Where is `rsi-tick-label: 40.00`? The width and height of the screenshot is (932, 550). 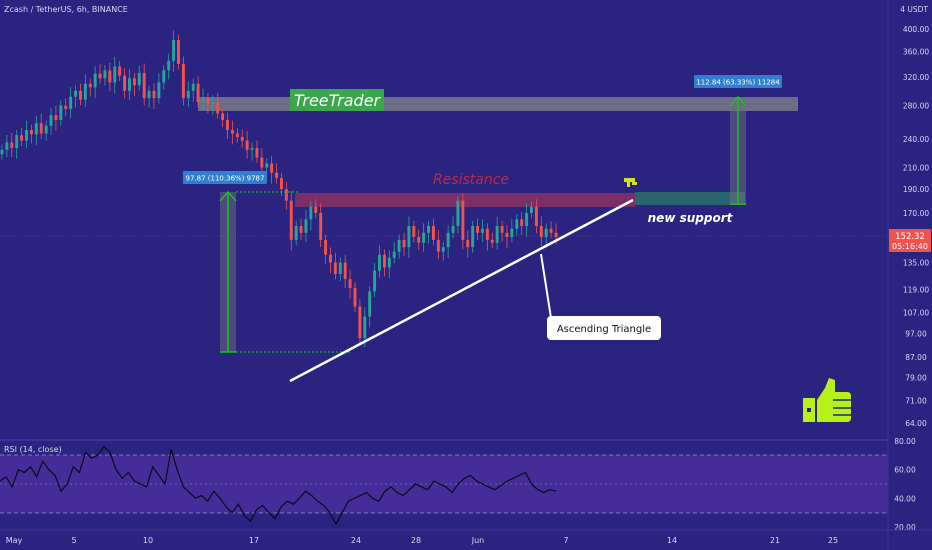
rsi-tick-label: 40.00 is located at coordinates (905, 498).